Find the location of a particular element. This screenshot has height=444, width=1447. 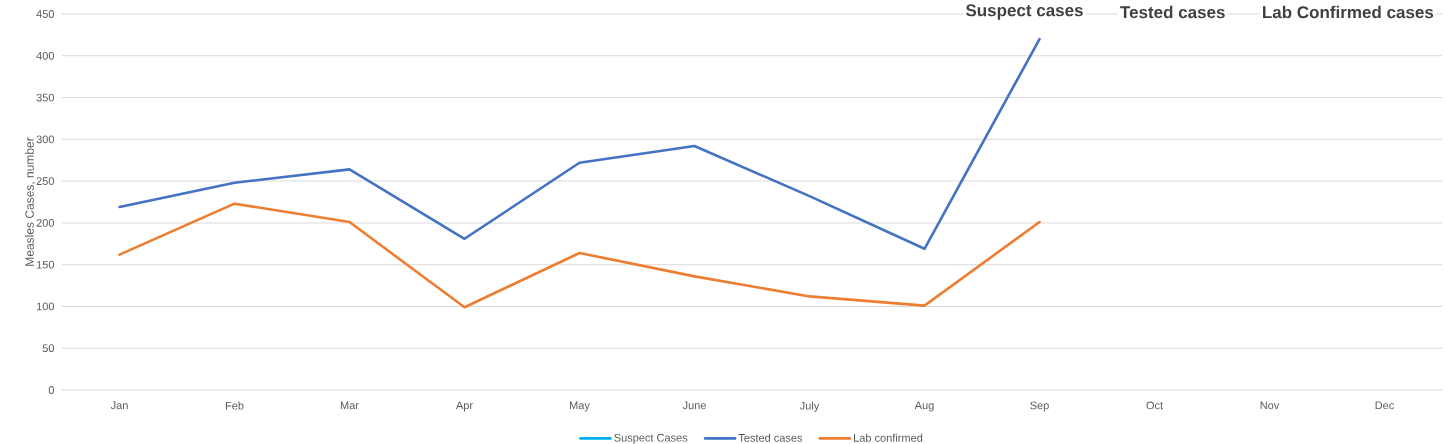

x-tick-label: Feb is located at coordinates (234, 405).